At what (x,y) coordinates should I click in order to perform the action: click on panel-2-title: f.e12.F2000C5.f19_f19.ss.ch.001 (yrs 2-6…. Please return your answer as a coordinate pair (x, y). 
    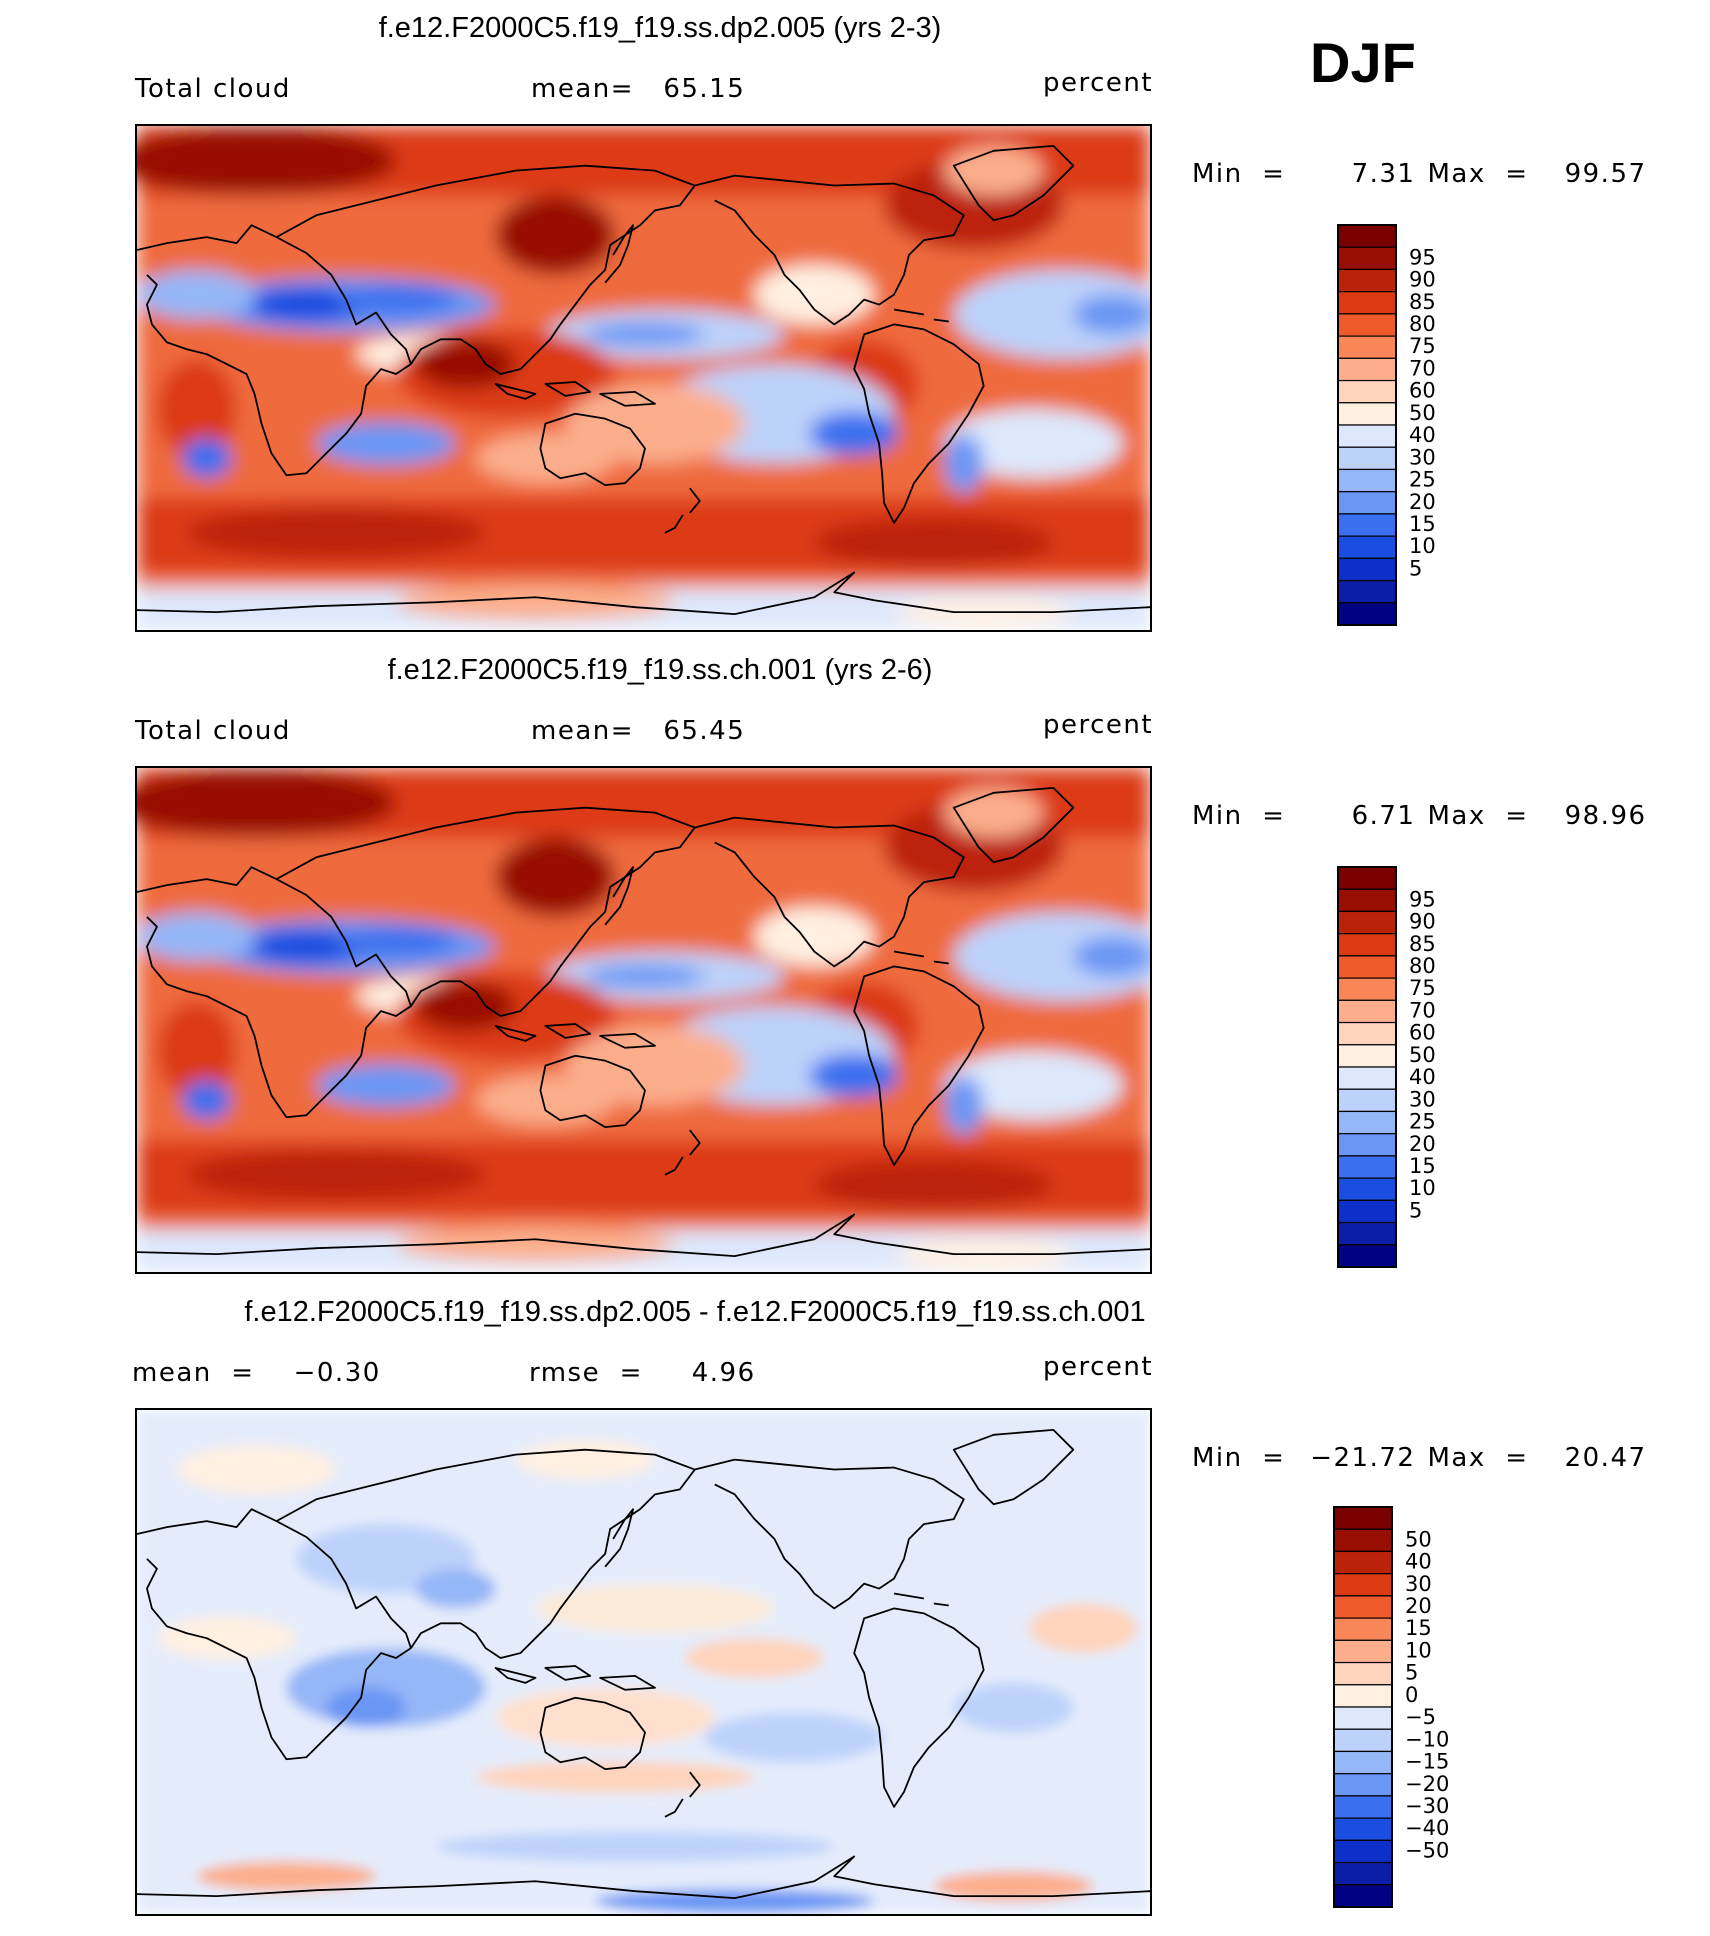
    Looking at the image, I should click on (660, 670).